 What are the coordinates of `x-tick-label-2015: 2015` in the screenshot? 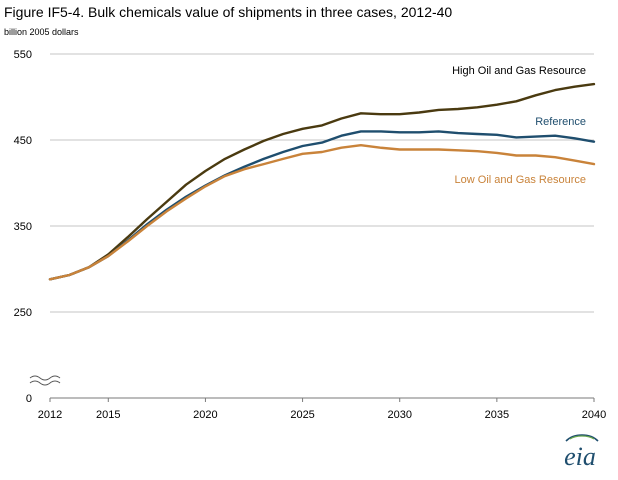 It's located at (108, 415).